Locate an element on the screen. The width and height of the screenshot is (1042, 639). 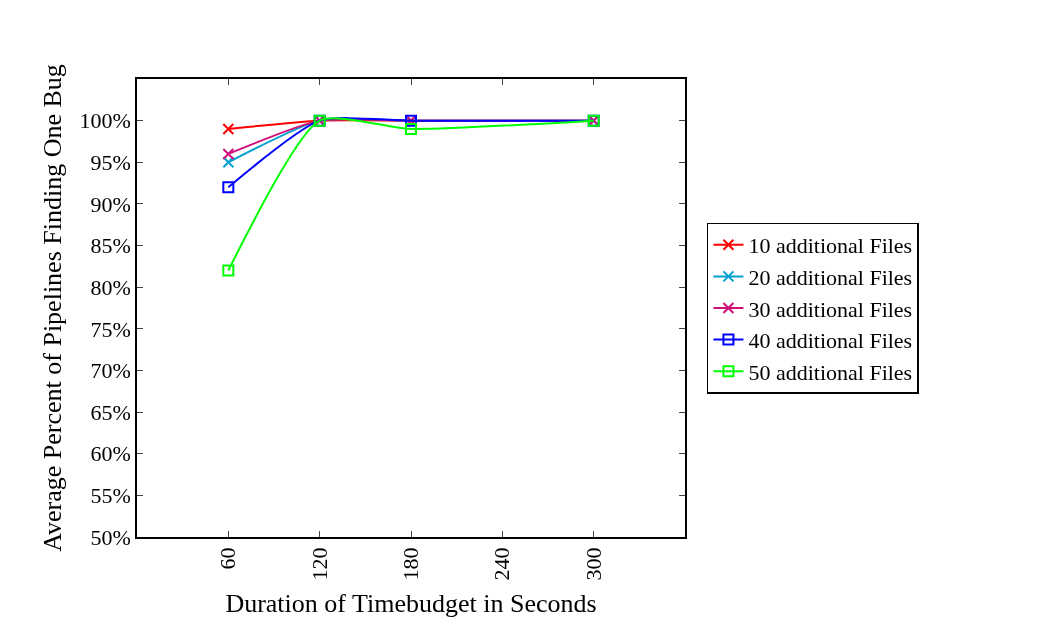
y-tick-label: 50% is located at coordinates (110, 537).